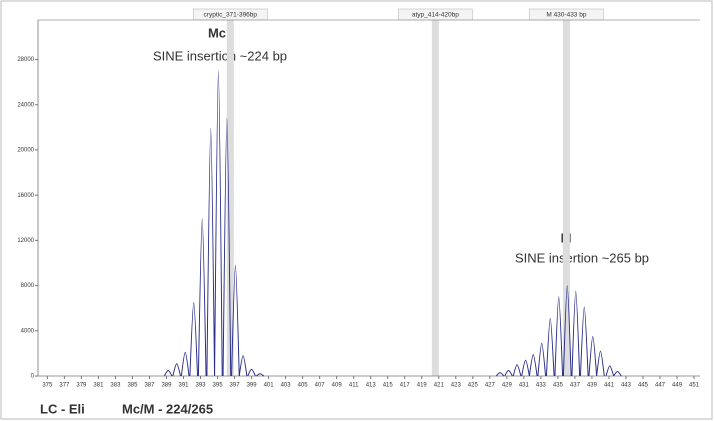 The height and width of the screenshot is (421, 714). I want to click on x-tick-label: 433, so click(541, 386).